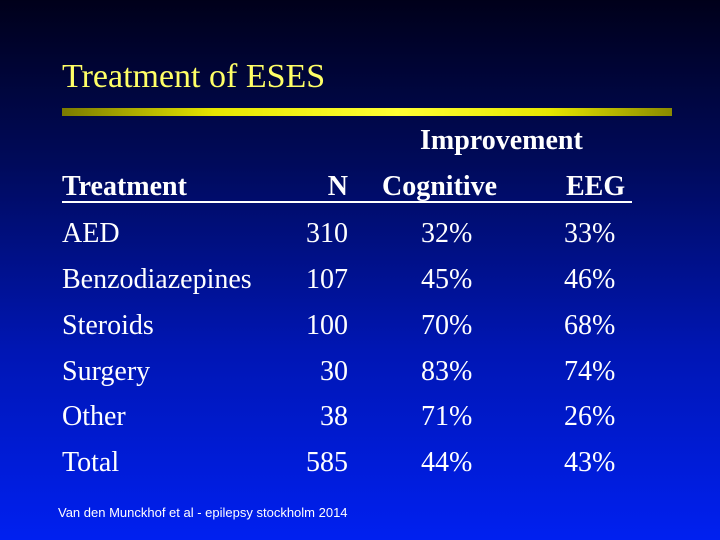 This screenshot has width=720, height=540. I want to click on cell-treatment: AED, so click(91, 233).